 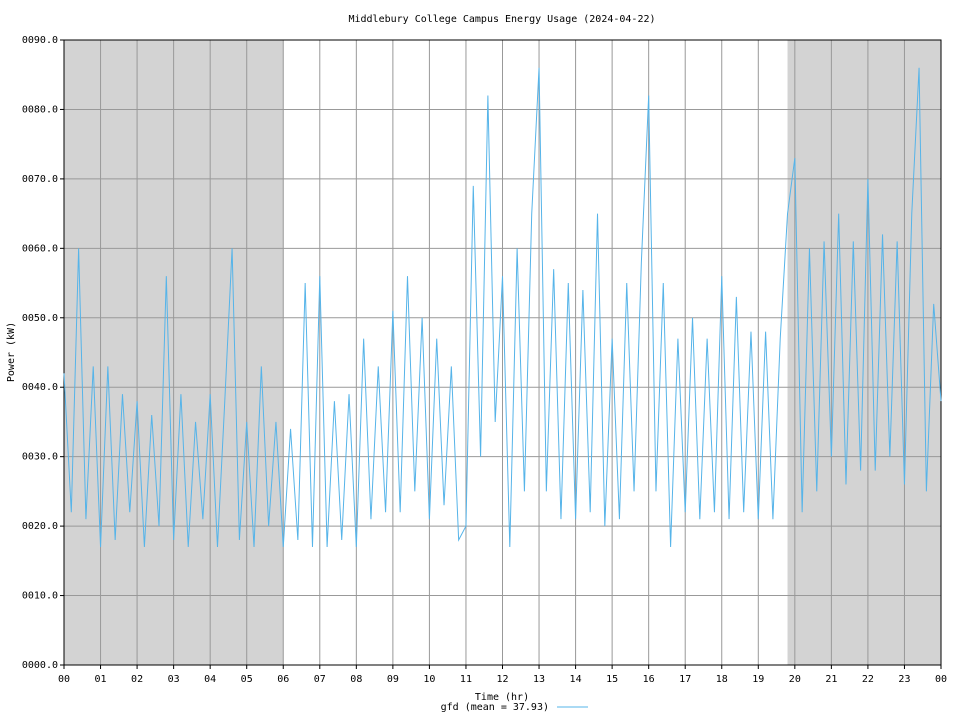 I want to click on x-tick-label: 12, so click(x=502, y=679).